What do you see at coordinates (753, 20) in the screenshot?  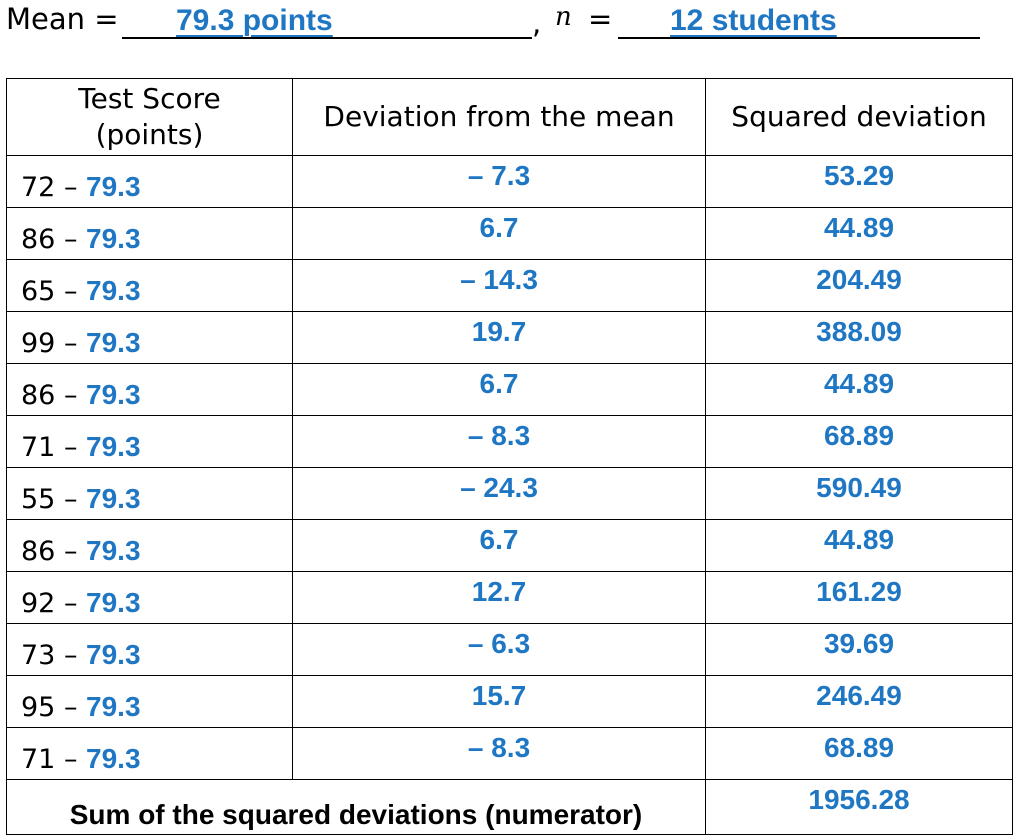 I see `n-value: 12 students` at bounding box center [753, 20].